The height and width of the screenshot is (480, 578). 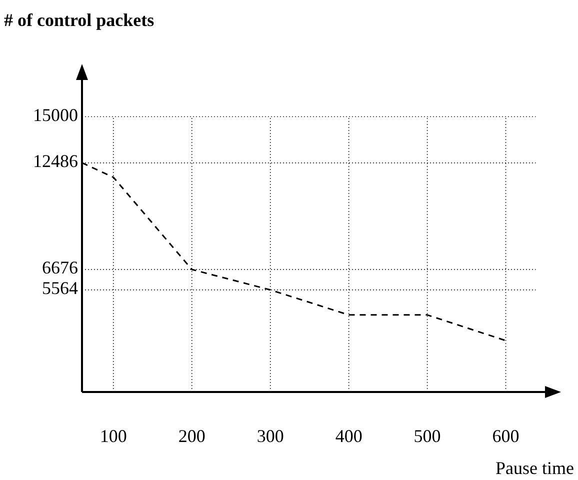 What do you see at coordinates (270, 436) in the screenshot?
I see `x-tick-label: 300` at bounding box center [270, 436].